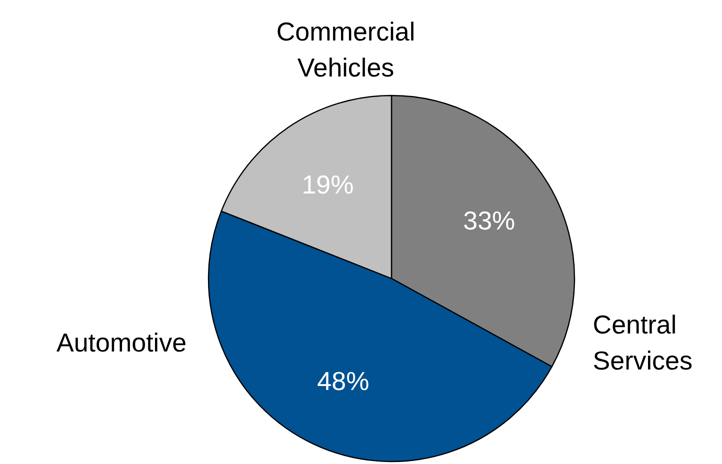  Describe the element at coordinates (346, 49) in the screenshot. I see `slice-label: Commercial Vehicles` at that location.